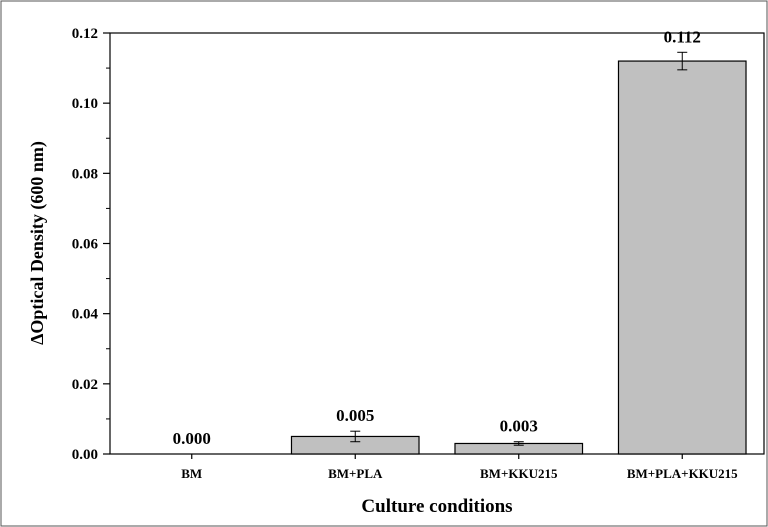  Describe the element at coordinates (355, 473) in the screenshot. I see `x-tick-label: BM+PLA` at that location.